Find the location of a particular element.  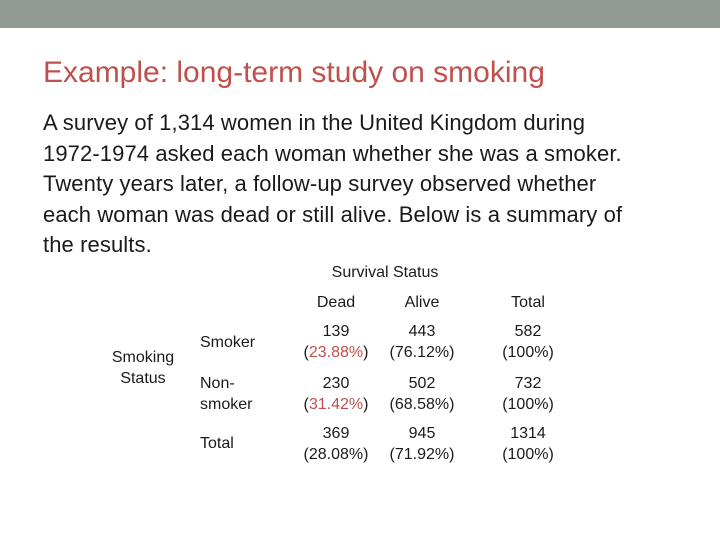

table-cell: 443 (76.12%) is located at coordinates (422, 342).